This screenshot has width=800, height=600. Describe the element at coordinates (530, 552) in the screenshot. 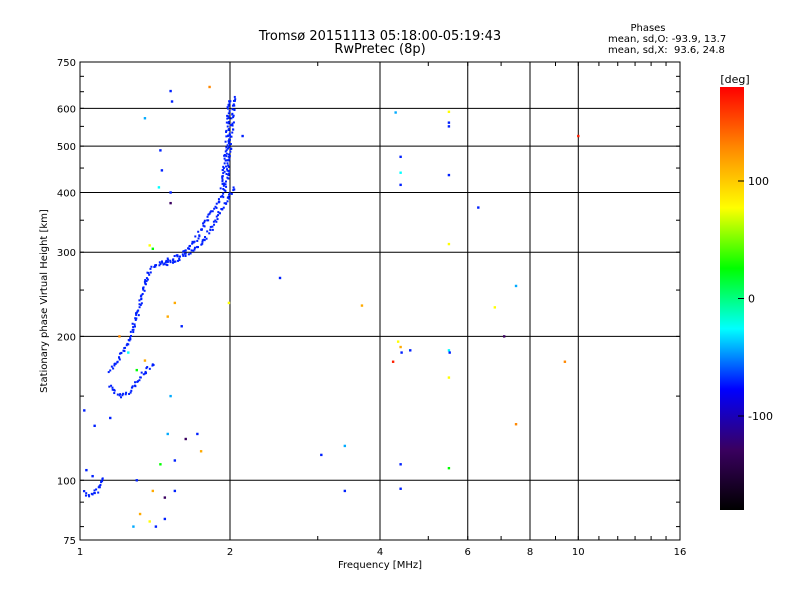

I see `x-tick-label: 8` at that location.